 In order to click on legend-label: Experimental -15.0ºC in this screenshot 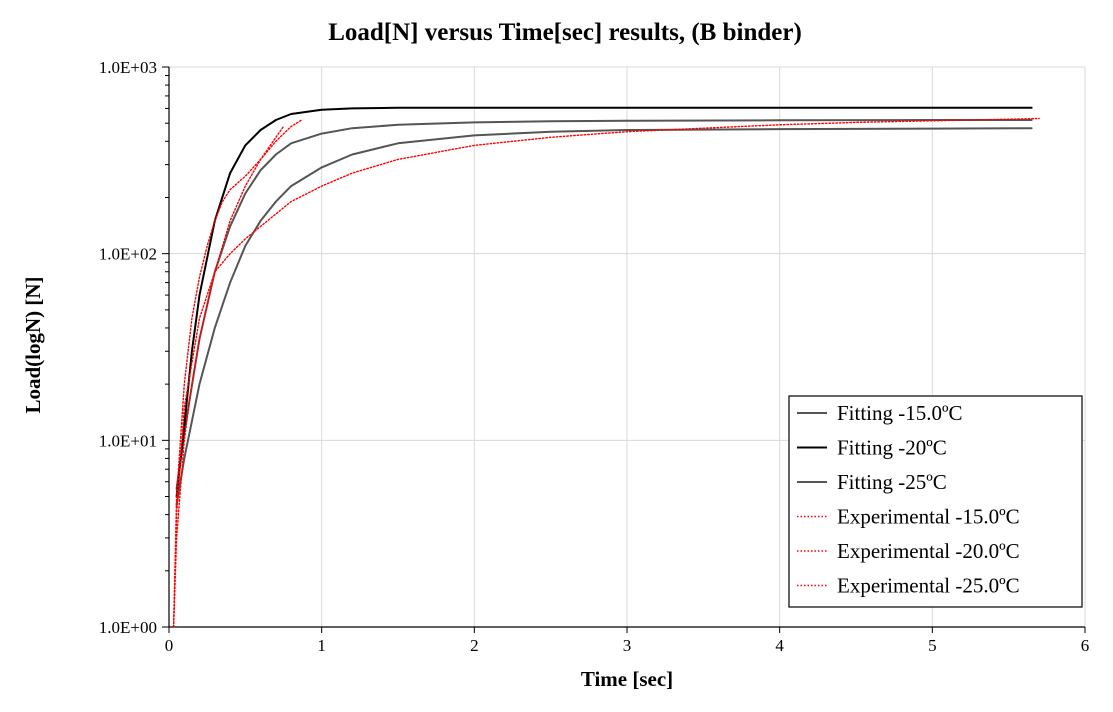, I will do `click(928, 517)`.